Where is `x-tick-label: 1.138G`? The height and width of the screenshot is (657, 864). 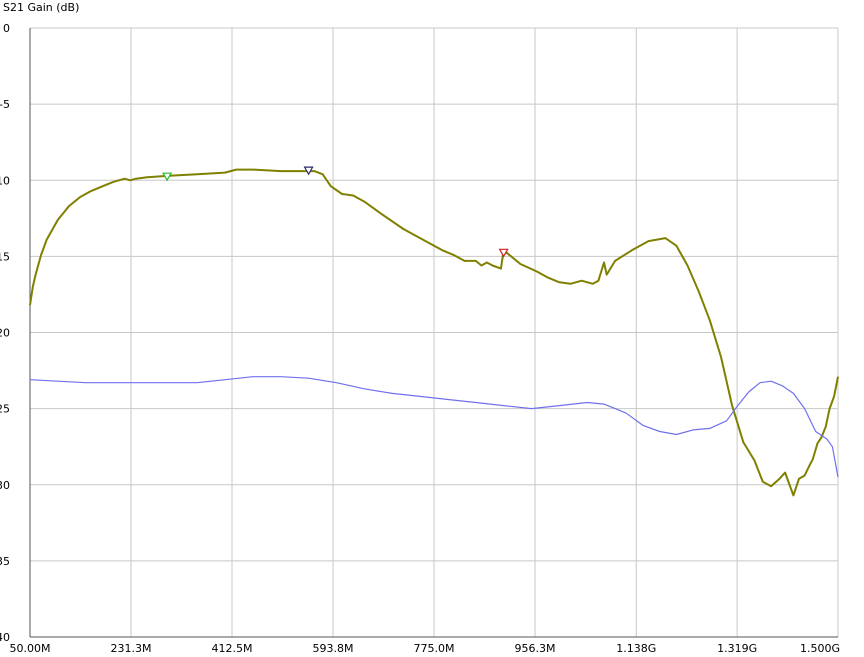 x-tick-label: 1.138G is located at coordinates (636, 648).